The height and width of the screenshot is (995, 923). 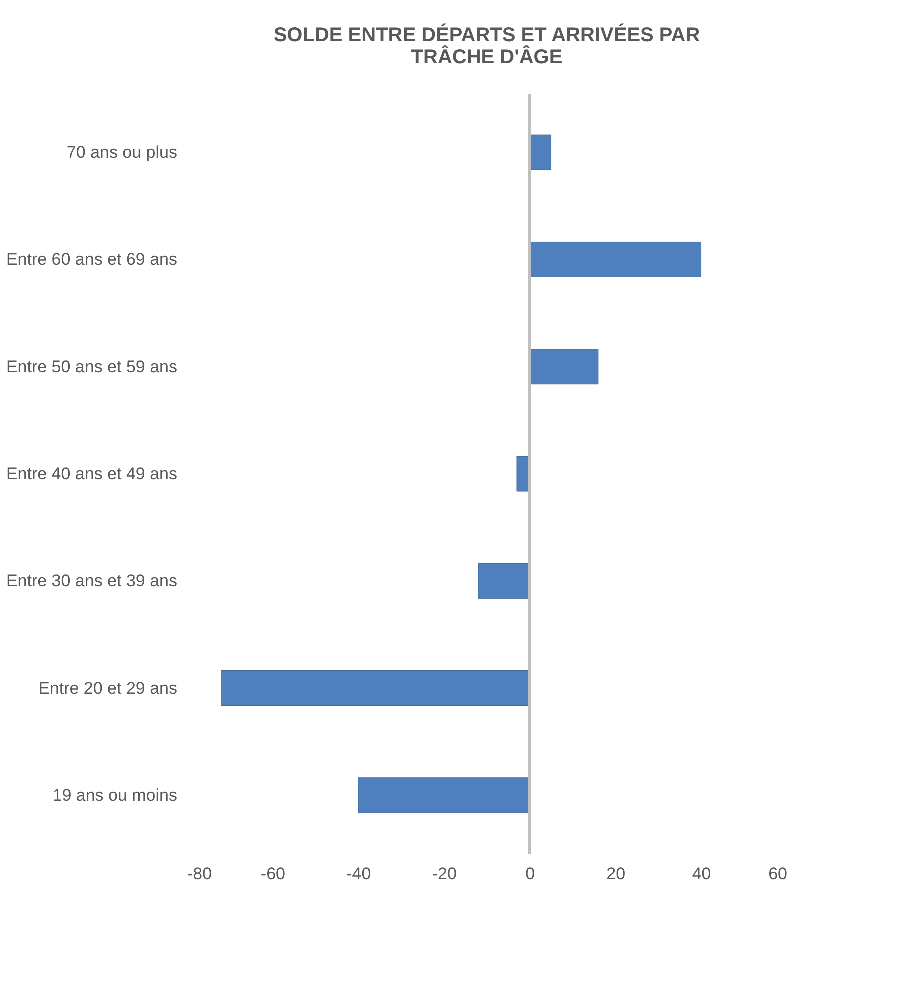 I want to click on x-tick-label: 40, so click(x=702, y=874).